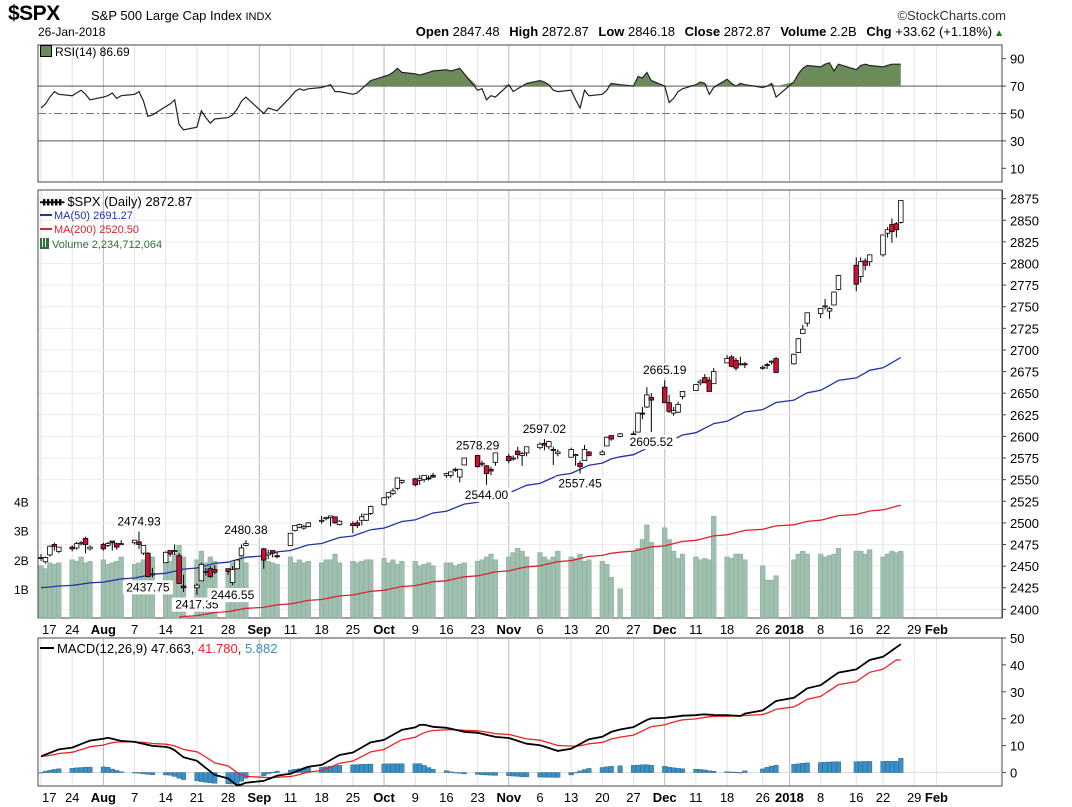 The image size is (1072, 807). What do you see at coordinates (944, 31) in the screenshot?
I see `chg-value: +33.62 (+1.18%)` at bounding box center [944, 31].